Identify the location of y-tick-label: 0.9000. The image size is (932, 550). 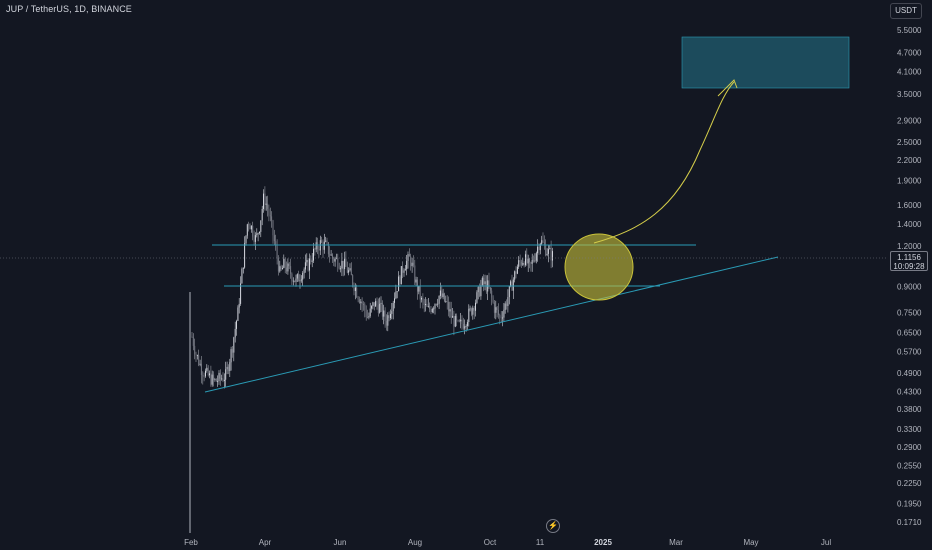
(909, 287).